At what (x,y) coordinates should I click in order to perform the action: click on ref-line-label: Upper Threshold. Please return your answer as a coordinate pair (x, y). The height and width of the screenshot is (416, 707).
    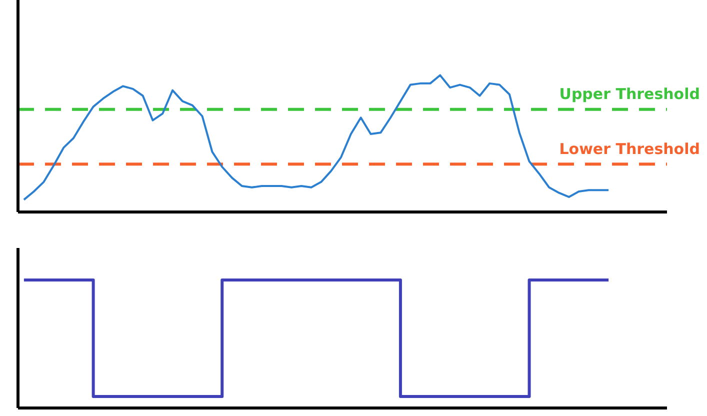
    Looking at the image, I should click on (629, 94).